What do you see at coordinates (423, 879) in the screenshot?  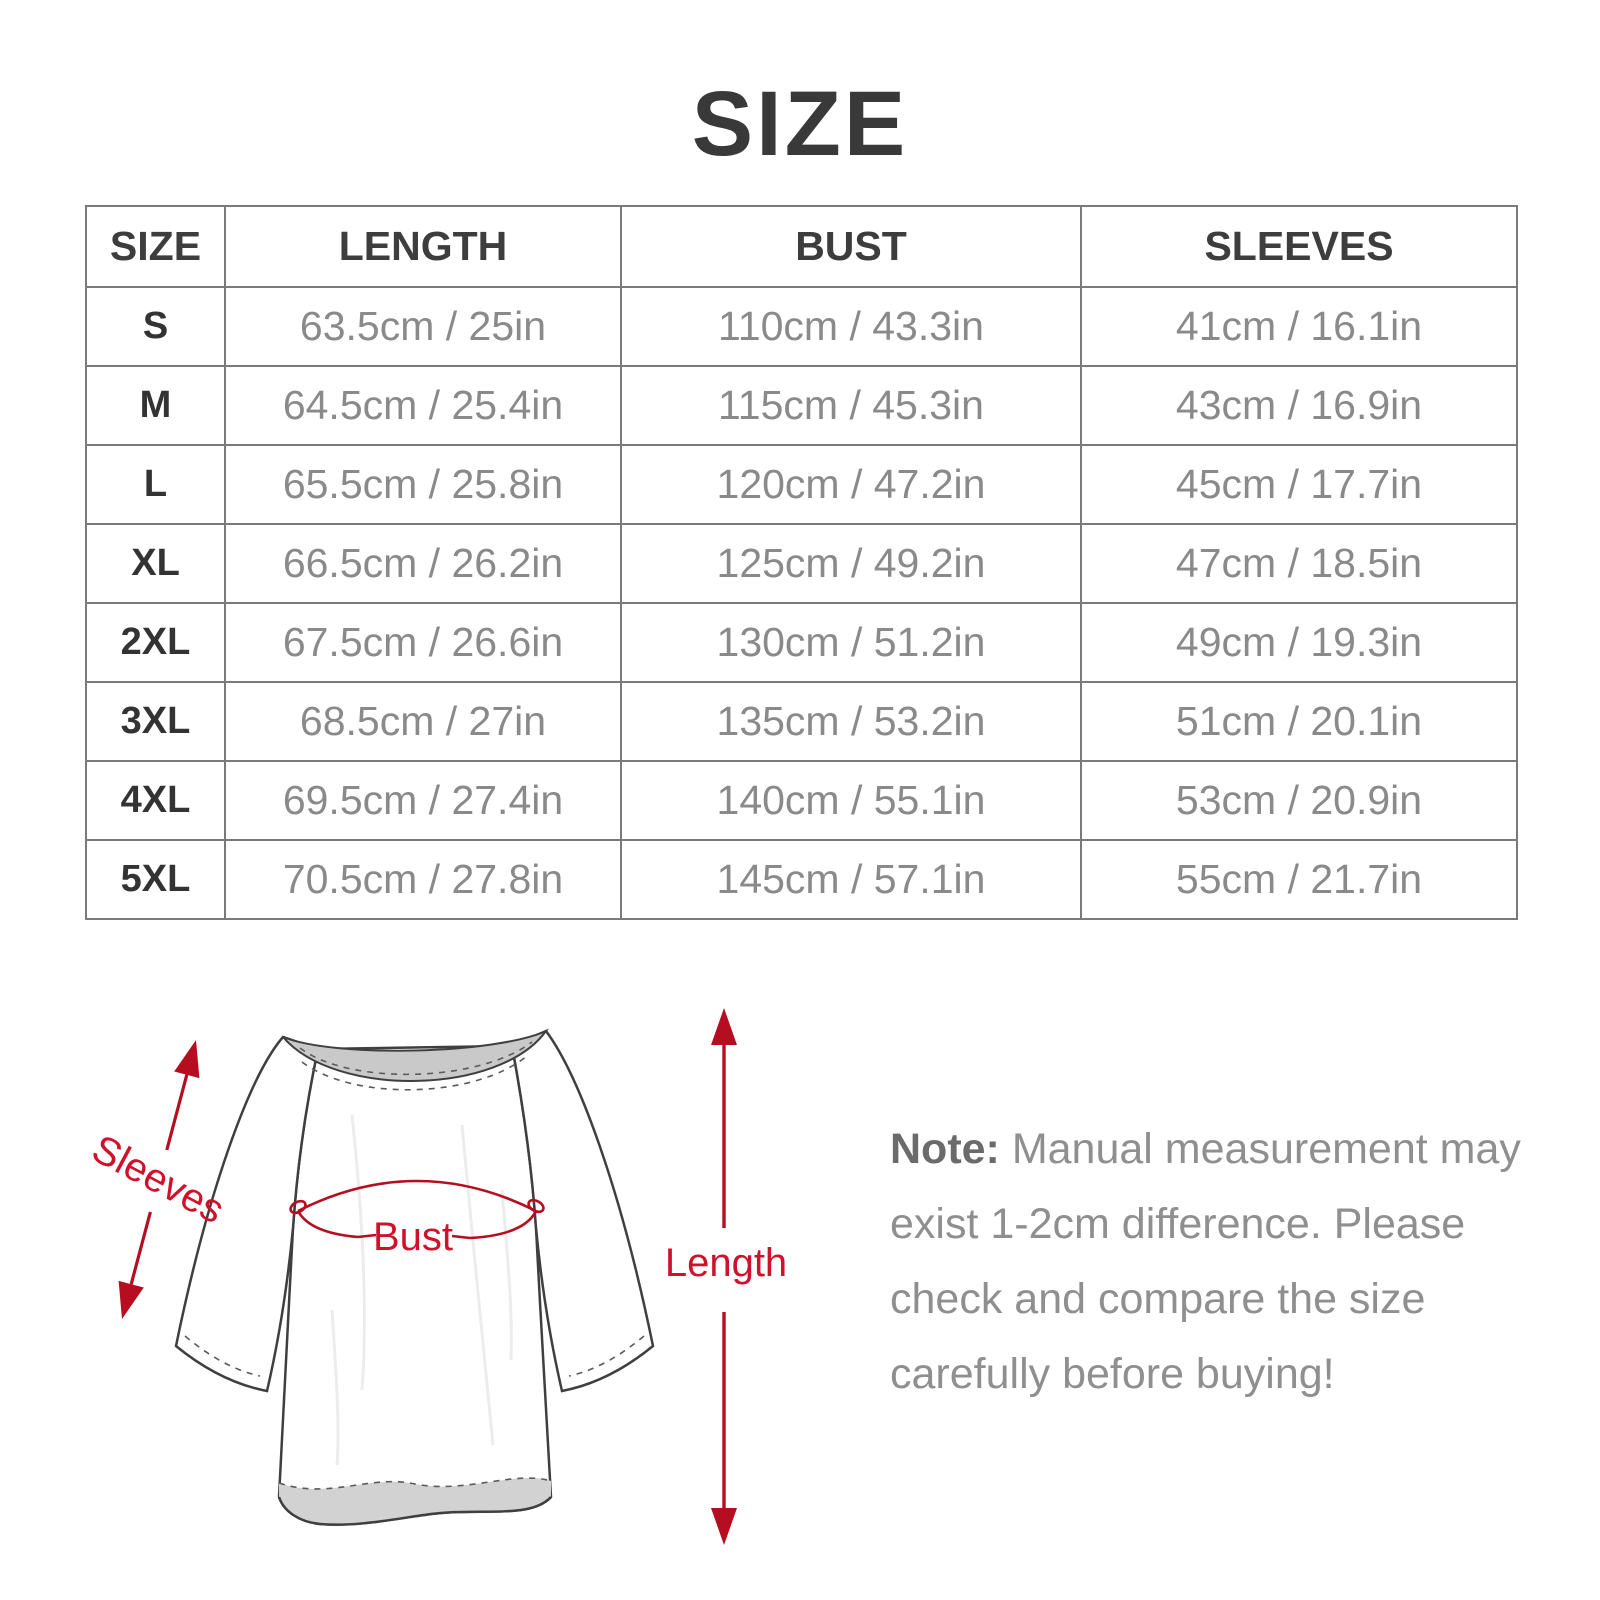 I see `cell-length: 70.5cm / 27.8in` at bounding box center [423, 879].